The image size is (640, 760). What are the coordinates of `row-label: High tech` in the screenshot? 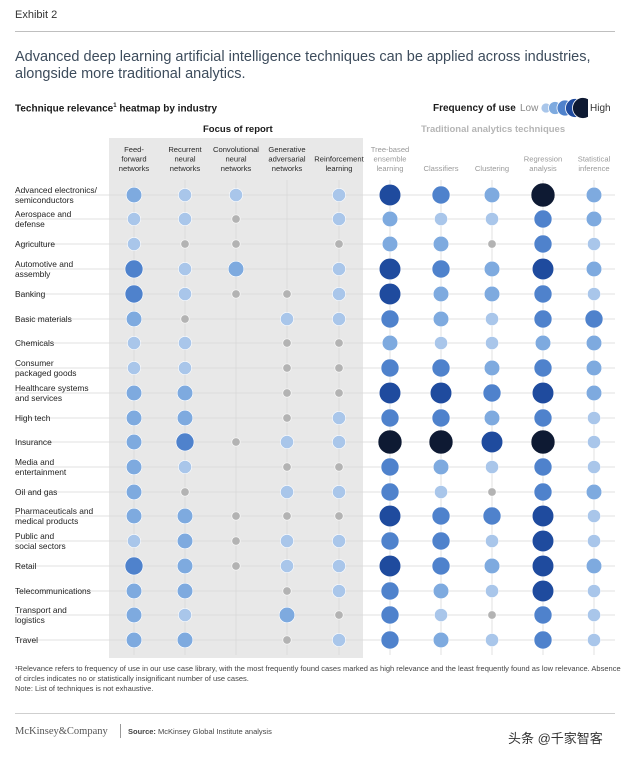 It's located at (33, 418).